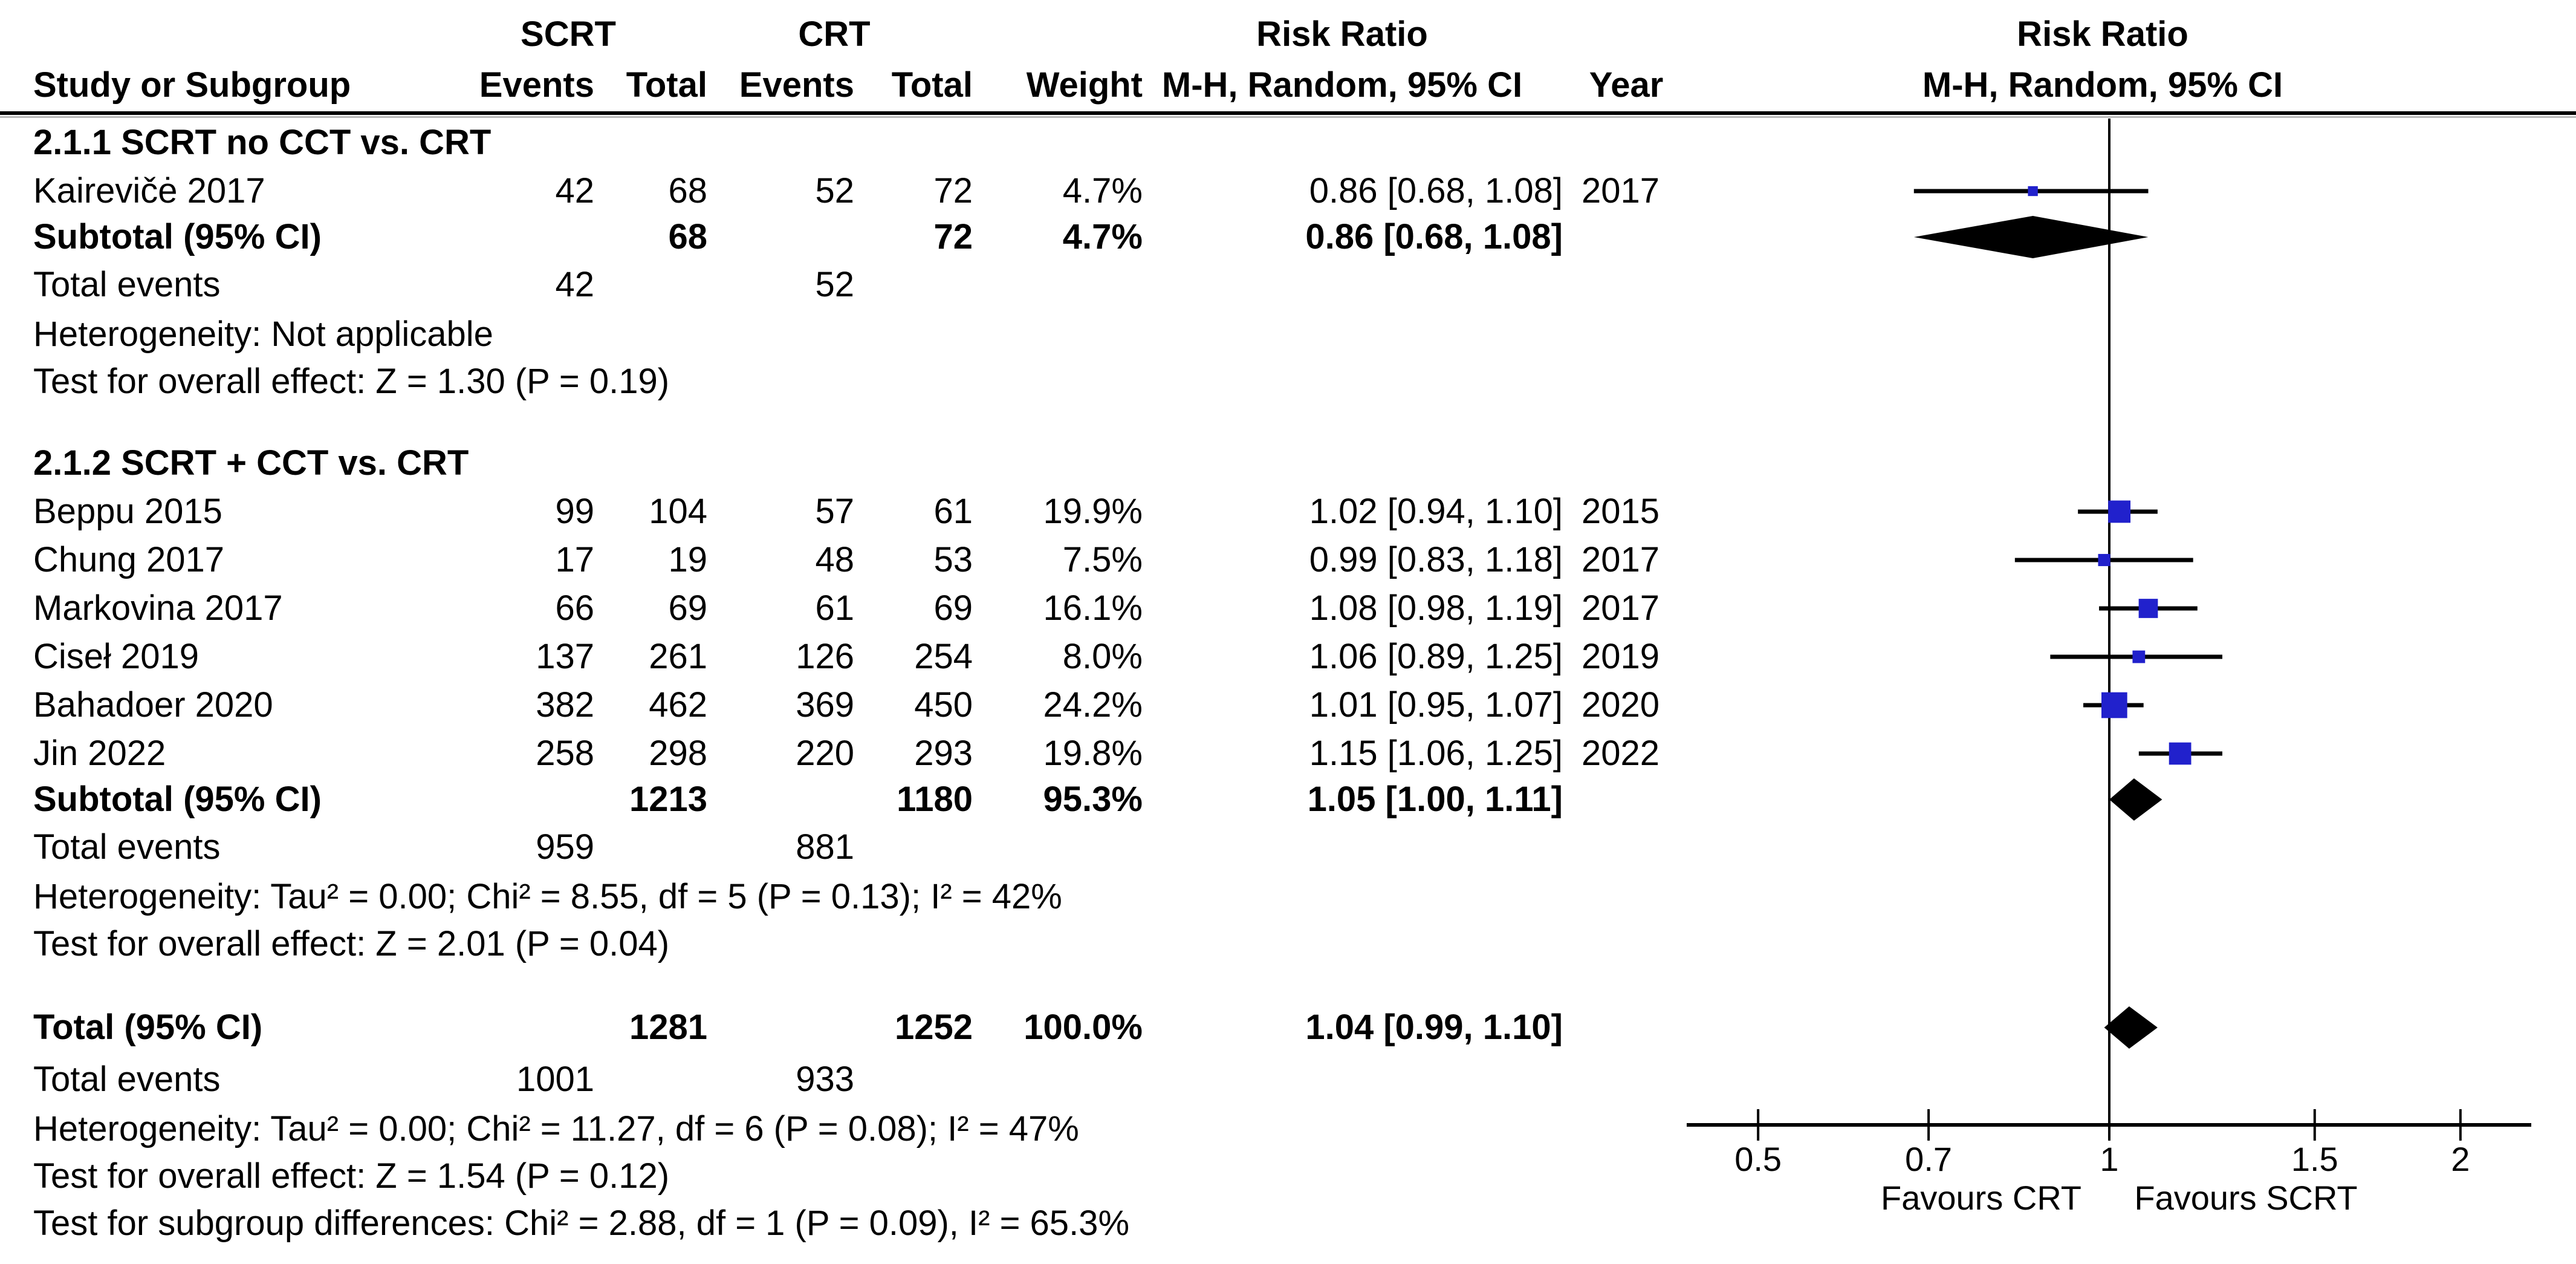 The width and height of the screenshot is (2576, 1264). I want to click on total-crt-cell: 1180, so click(935, 799).